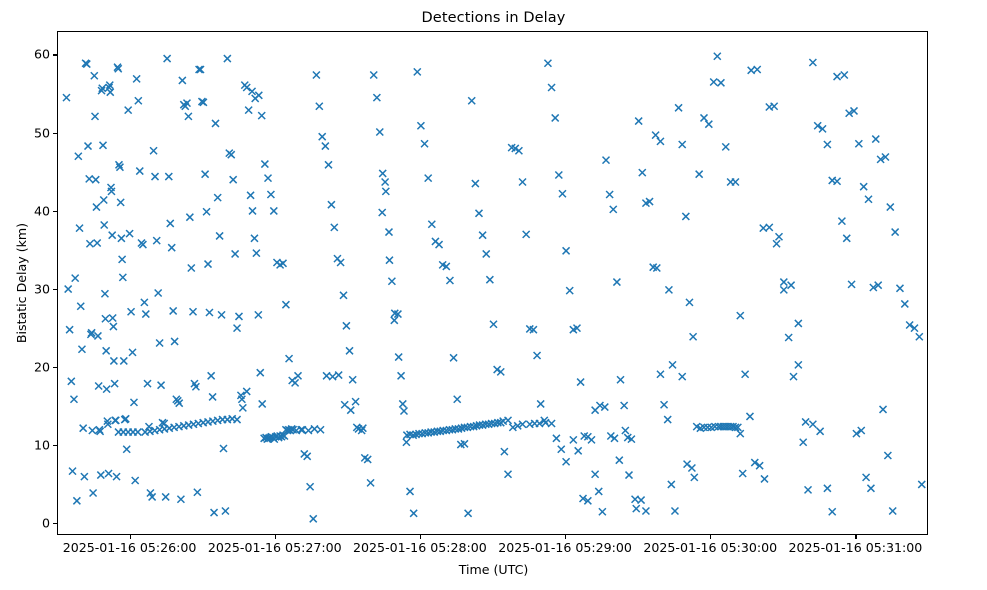 The image size is (987, 590). I want to click on x-tick-label: 2025-01-16 05:31:00, so click(855, 547).